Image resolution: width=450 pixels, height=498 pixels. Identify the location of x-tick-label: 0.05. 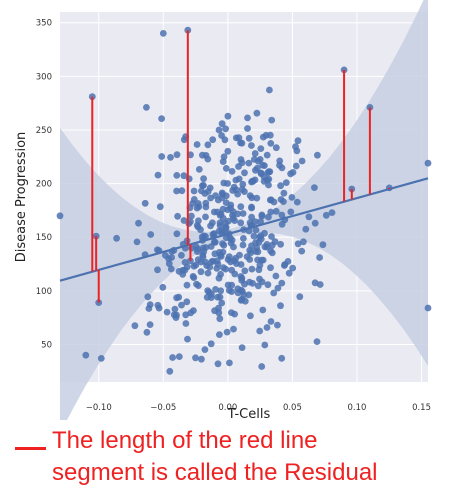
(292, 408).